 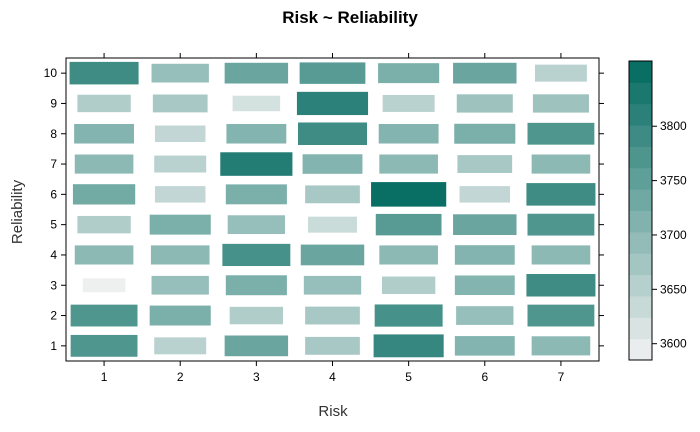 What do you see at coordinates (350, 17) in the screenshot?
I see `chart-title: Risk ~ Reliability` at bounding box center [350, 17].